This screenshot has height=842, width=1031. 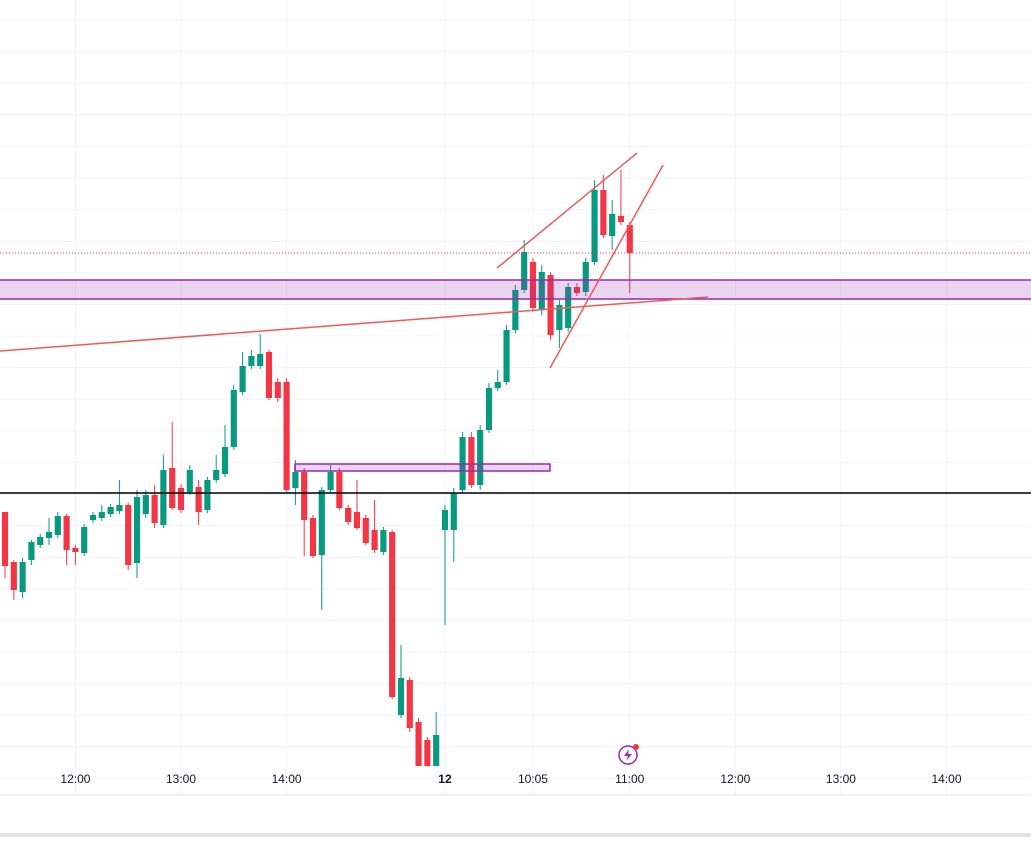 What do you see at coordinates (445, 779) in the screenshot?
I see `x-tick-label: 12` at bounding box center [445, 779].